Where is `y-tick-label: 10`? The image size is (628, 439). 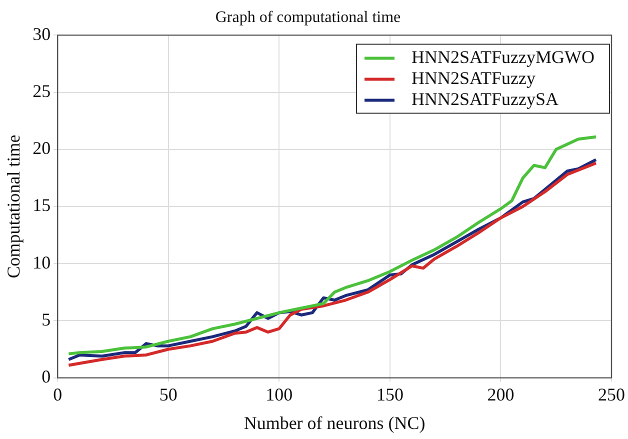 y-tick-label: 10 is located at coordinates (41, 262).